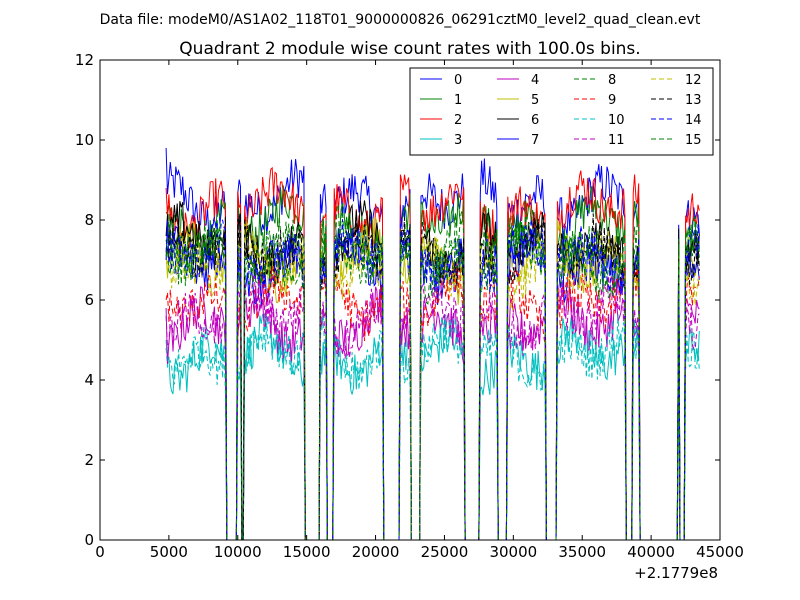 The image size is (800, 600). What do you see at coordinates (89, 300) in the screenshot?
I see `y-tick-label: 6` at bounding box center [89, 300].